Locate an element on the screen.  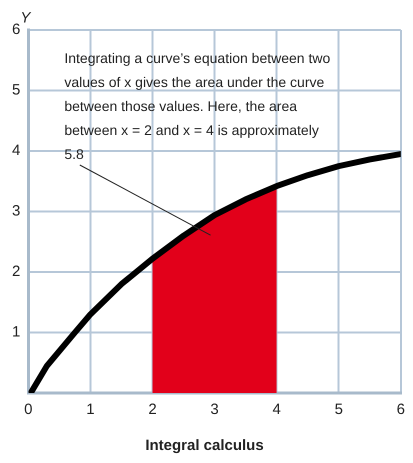
y-axis-title: Y is located at coordinates (26, 18).